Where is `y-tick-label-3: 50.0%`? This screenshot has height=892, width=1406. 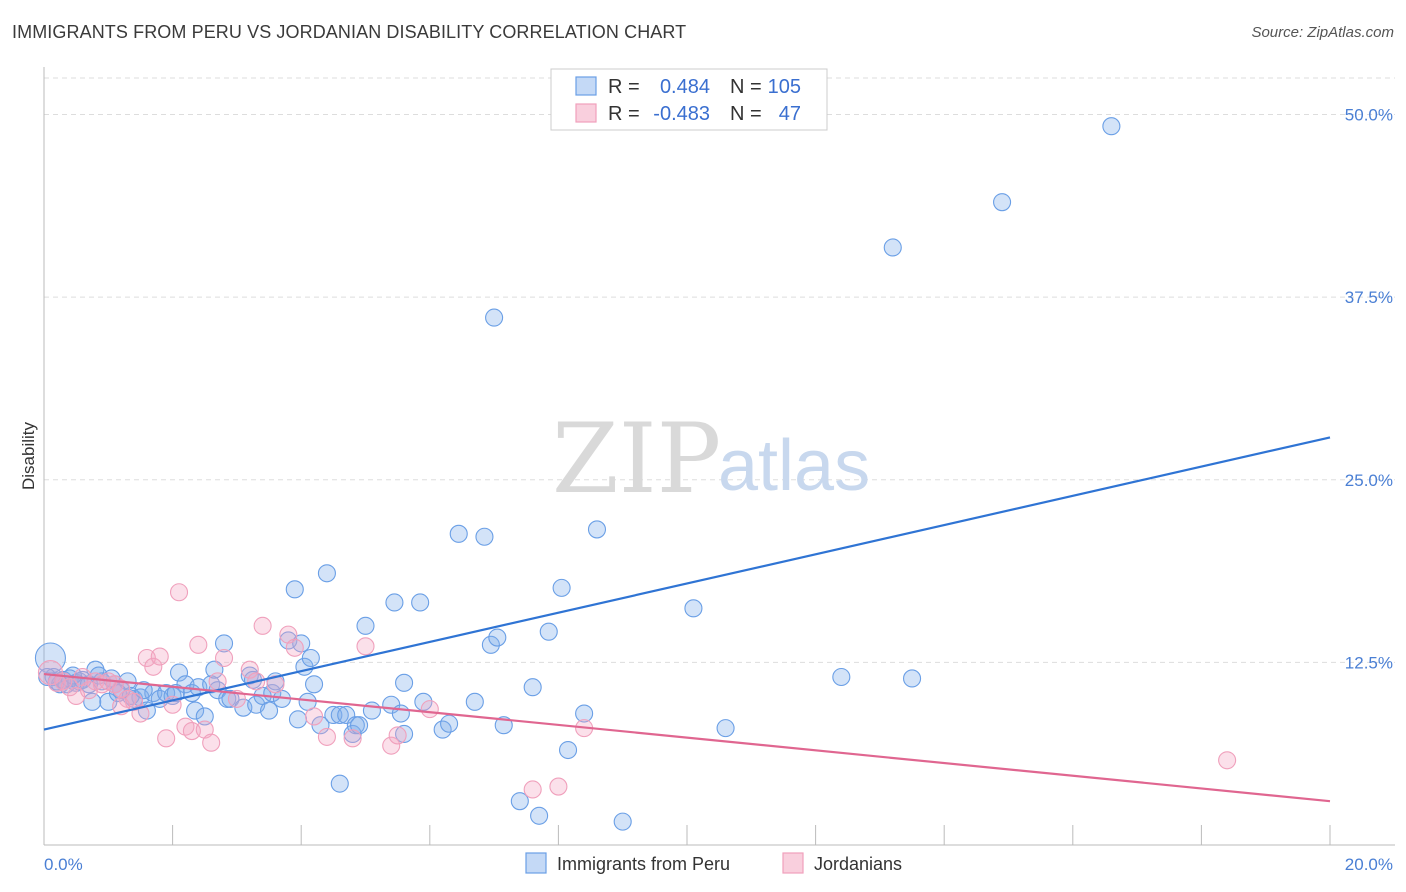
y-tick-label-3: 50.0% is located at coordinates (1369, 115).